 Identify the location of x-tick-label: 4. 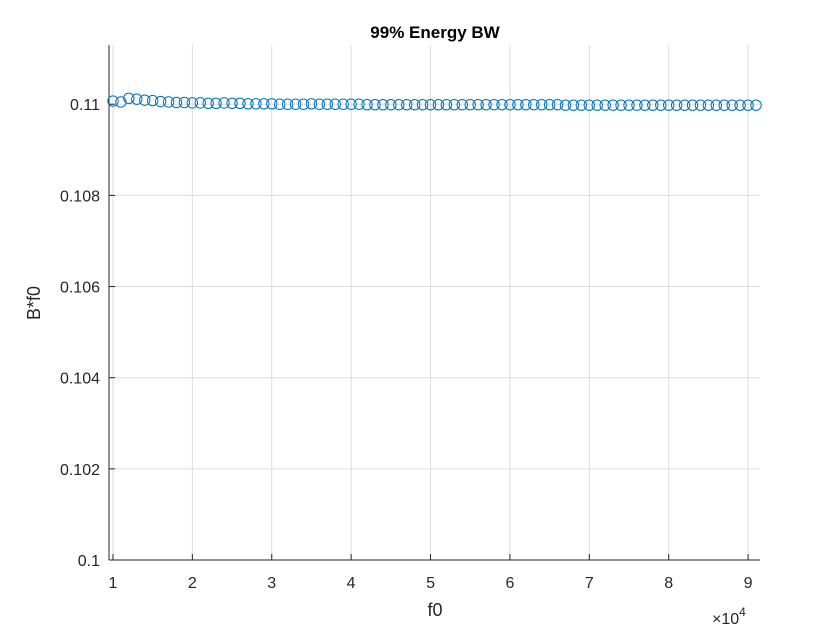
(351, 583).